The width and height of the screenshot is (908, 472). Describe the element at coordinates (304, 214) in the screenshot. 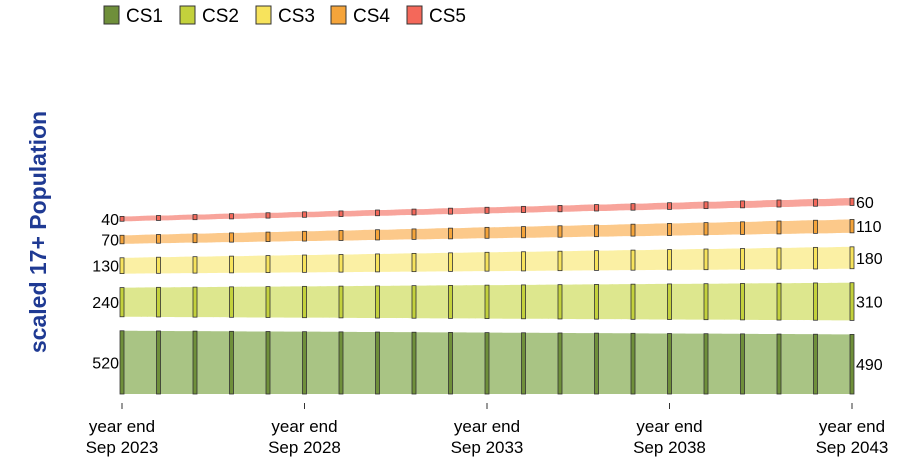

I see `node-cs5-2028` at that location.